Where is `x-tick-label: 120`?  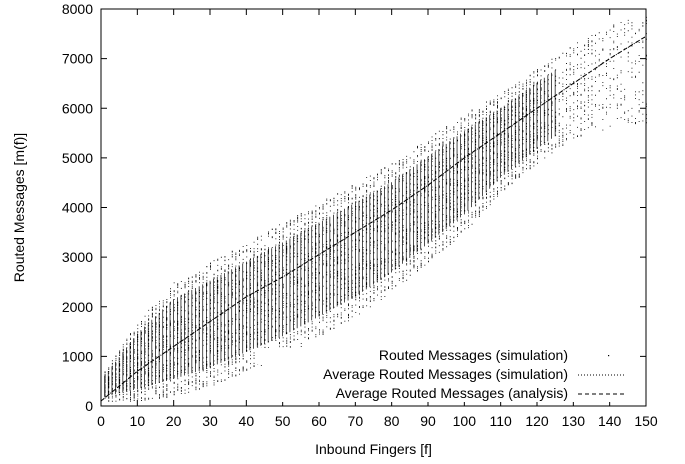 x-tick-label: 120 is located at coordinates (537, 421).